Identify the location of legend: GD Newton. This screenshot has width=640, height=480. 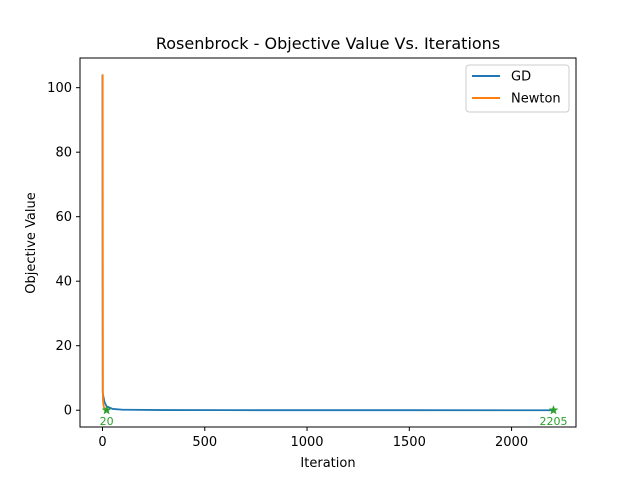
(517, 88).